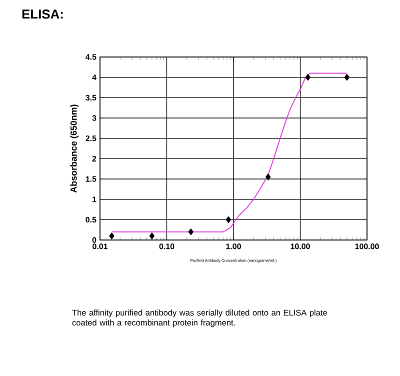 Image resolution: width=400 pixels, height=376 pixels. Describe the element at coordinates (74, 148) in the screenshot. I see `y-axis-title: Absorbance (650nm)` at that location.